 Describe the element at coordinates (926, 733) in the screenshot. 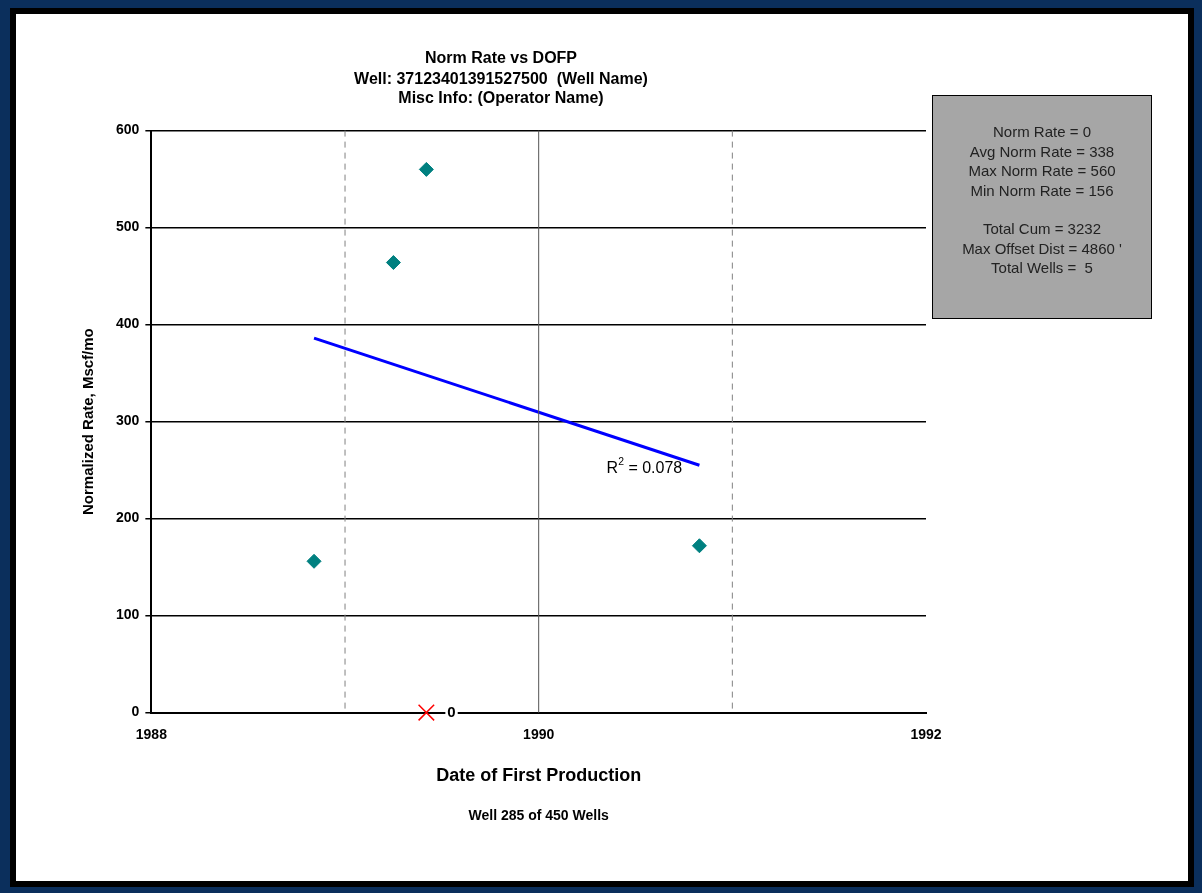

I see `x-tick-label: 1992` at that location.